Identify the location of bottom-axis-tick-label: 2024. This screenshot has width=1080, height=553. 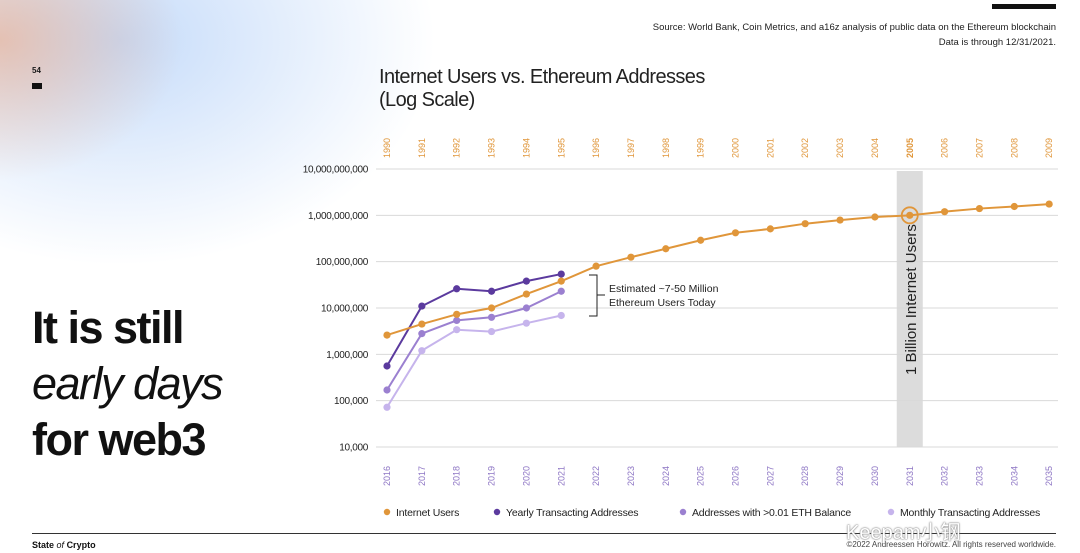
(666, 476).